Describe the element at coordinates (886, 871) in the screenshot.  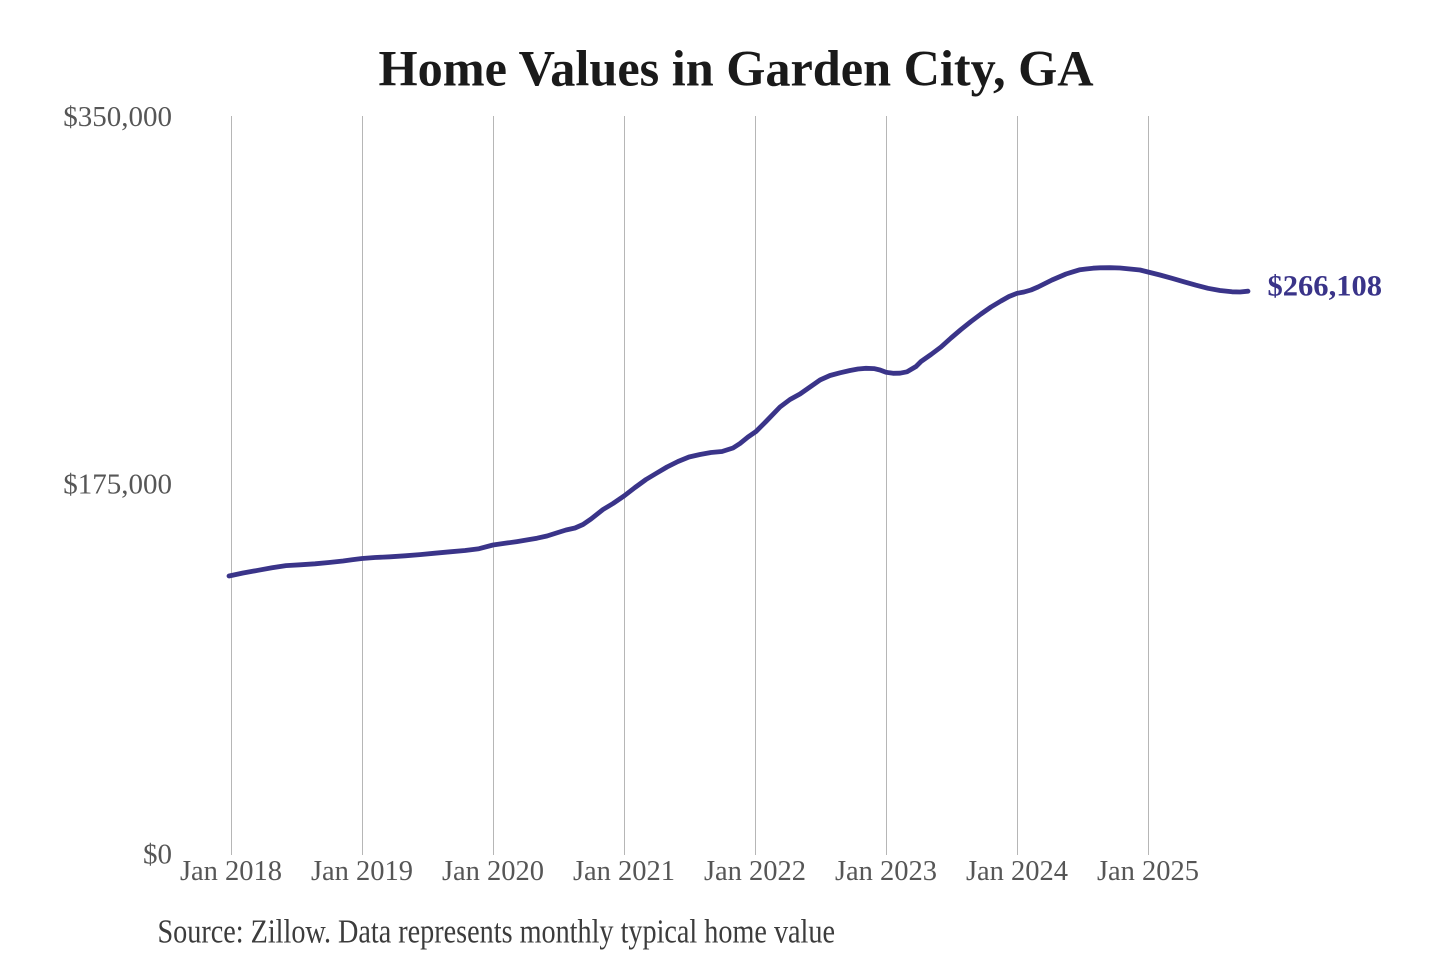
I see `svg-text: Jan 2023` at that location.